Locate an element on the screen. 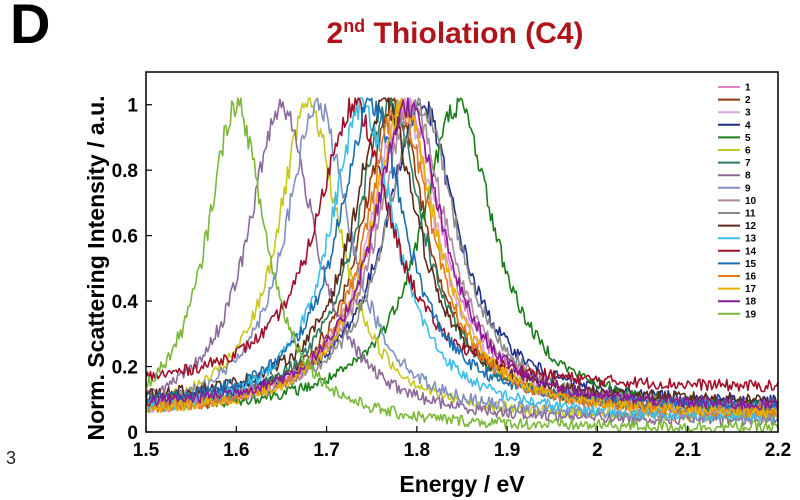 The height and width of the screenshot is (500, 800). x-tick-label: 1.8 is located at coordinates (417, 450).